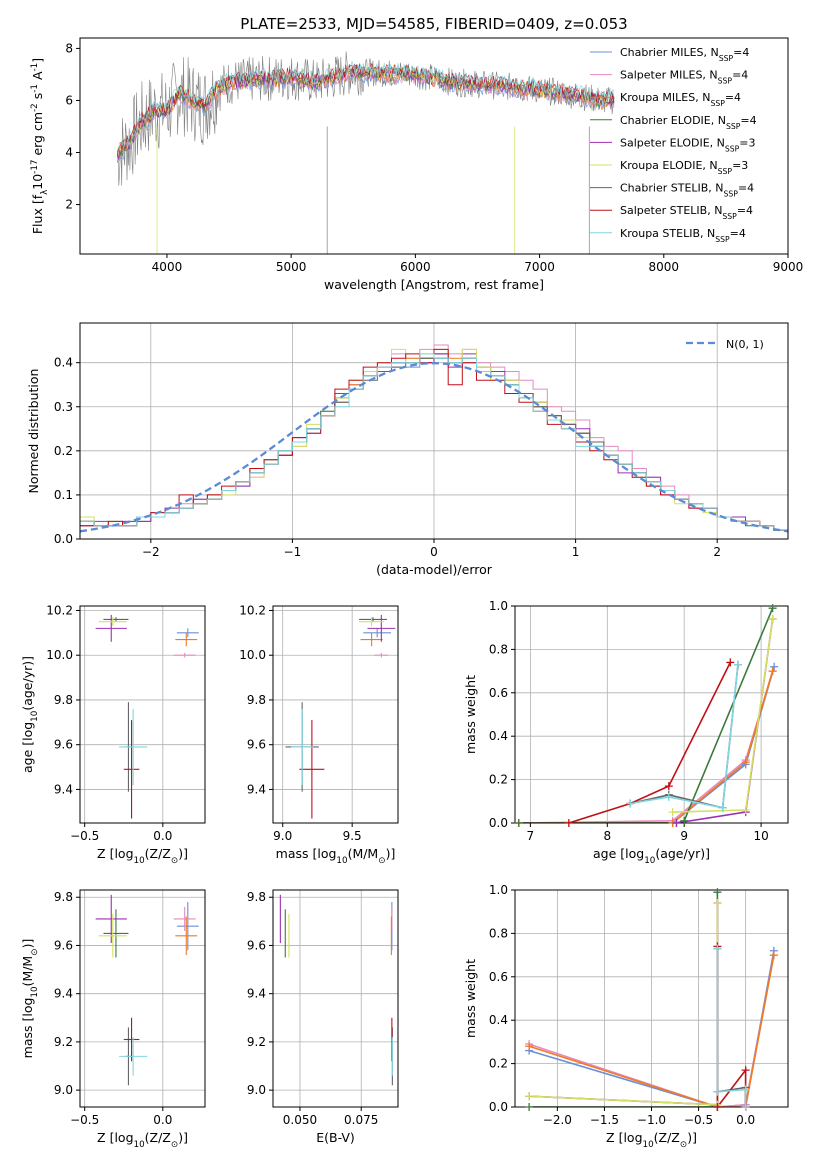 Image resolution: width=819 pixels, height=1170 pixels. Describe the element at coordinates (684, 836) in the screenshot. I see `x-tick-label: 9` at that location.